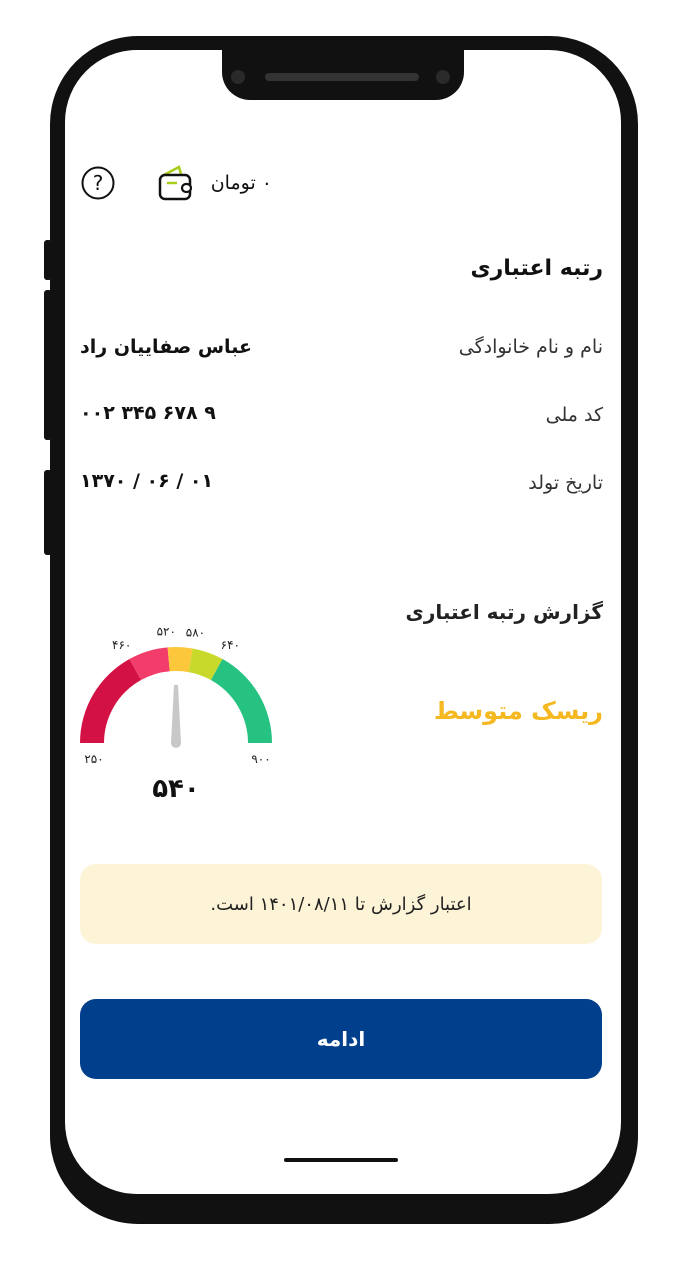  Describe the element at coordinates (443, 77) in the screenshot. I see `sensor` at that location.